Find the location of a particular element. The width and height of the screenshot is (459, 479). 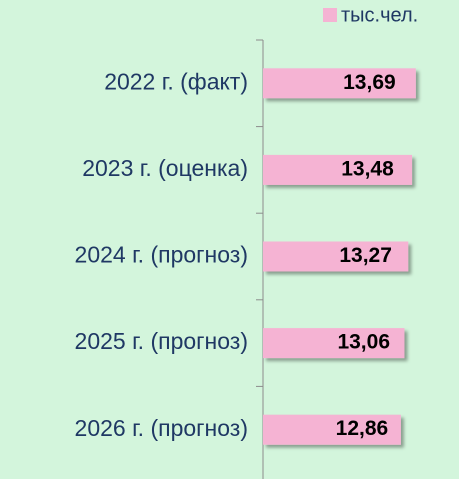

value-label: 13,69 is located at coordinates (369, 82).